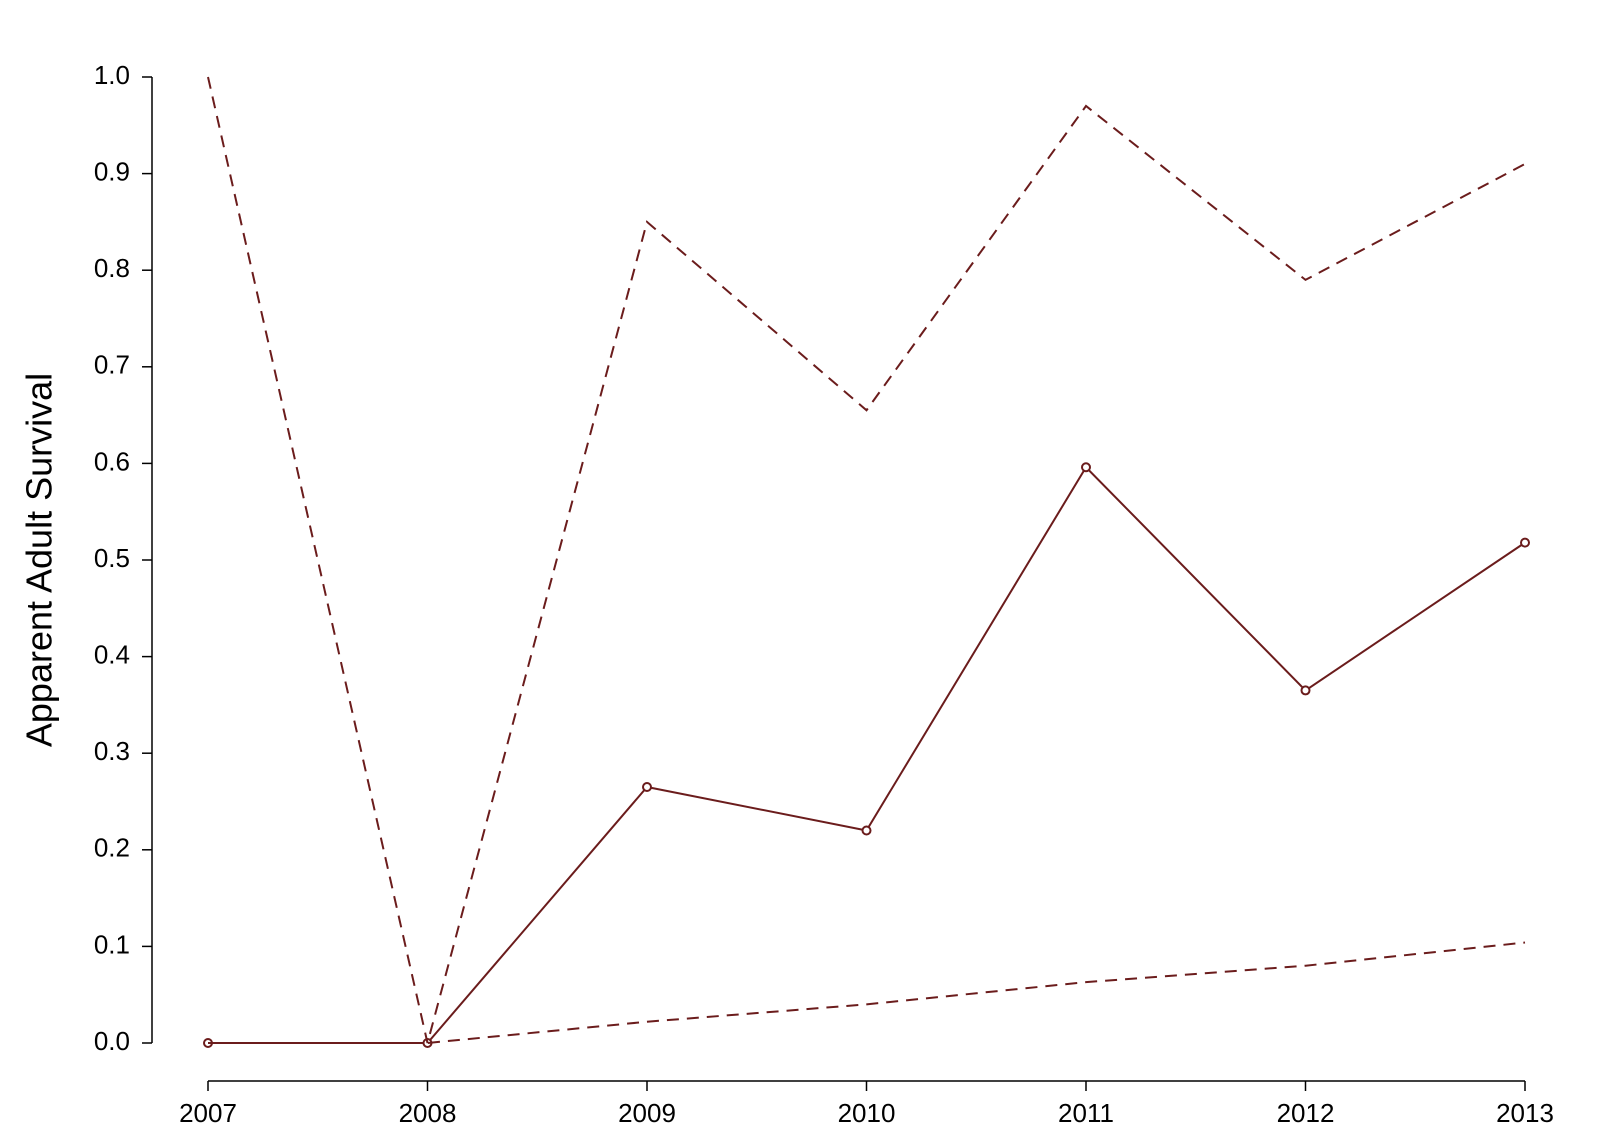 The height and width of the screenshot is (1135, 1600). I want to click on x-tick-label: 2011, so click(1086, 1113).